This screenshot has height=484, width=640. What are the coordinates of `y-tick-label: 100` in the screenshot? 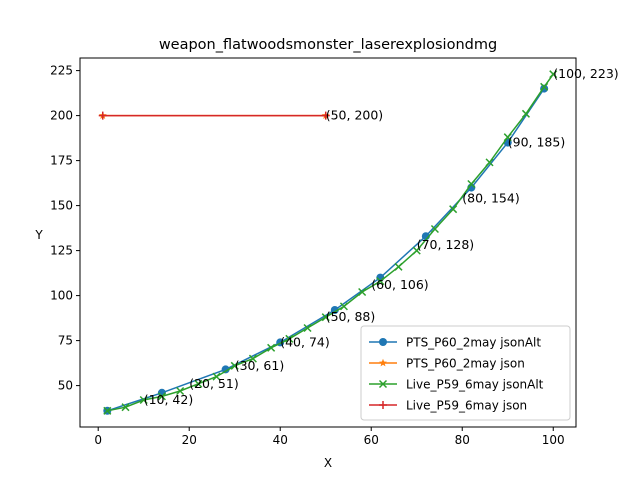 It's located at (61, 296).